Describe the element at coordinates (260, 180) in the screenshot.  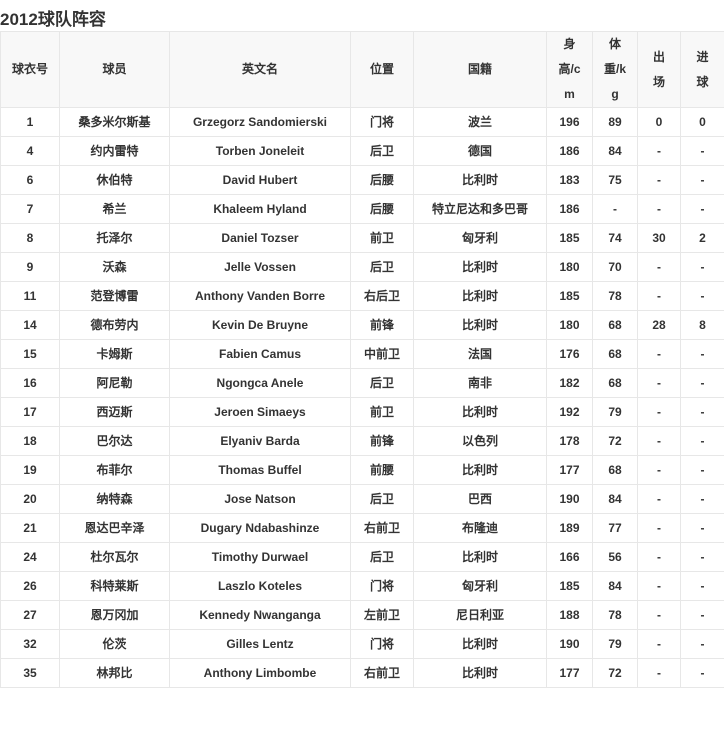
I see `cell-english-name: David Hubert` at that location.